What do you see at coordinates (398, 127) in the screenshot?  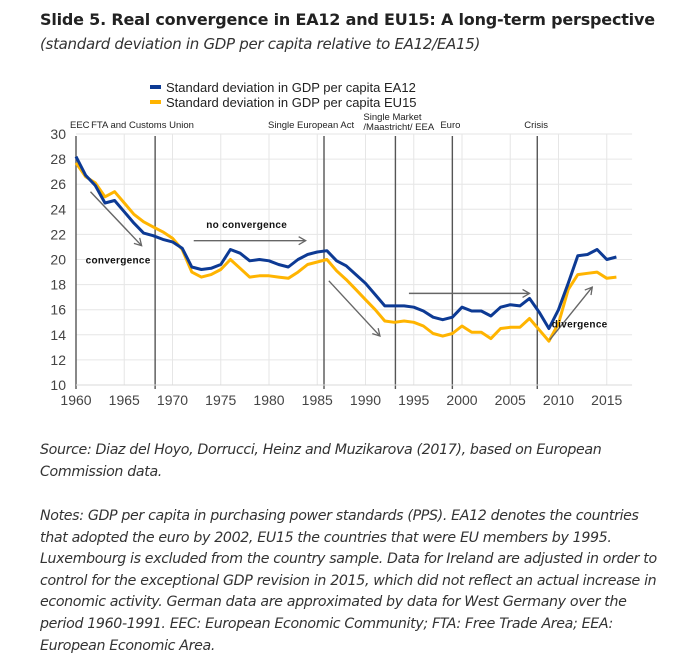 I see `event-label-line: /Maastricht/ EEA` at bounding box center [398, 127].